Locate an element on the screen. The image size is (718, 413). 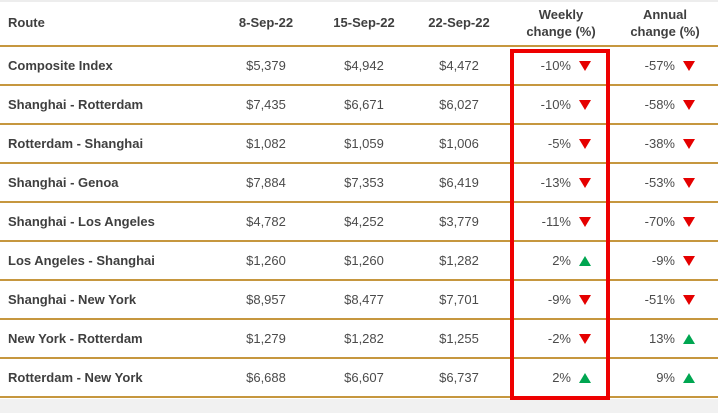
weekly-change-value: -2% is located at coordinates (559, 338).